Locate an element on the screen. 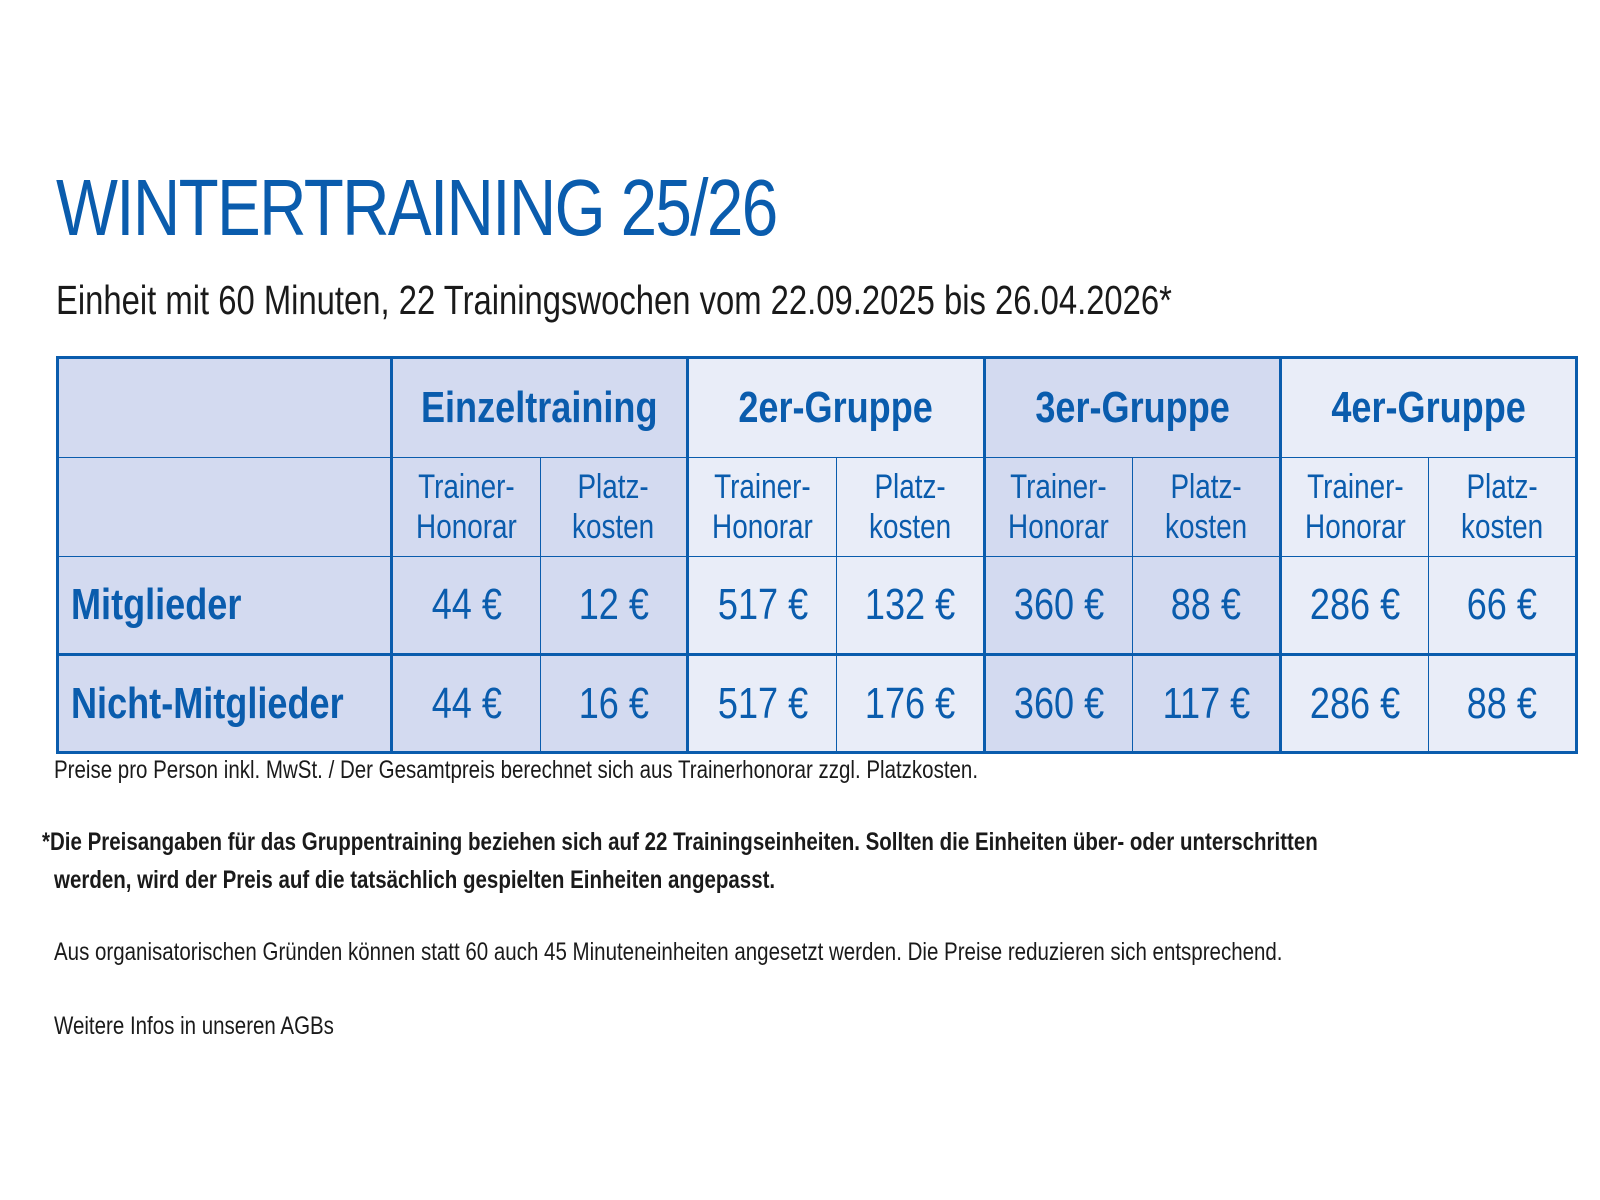 This screenshot has height=1200, width=1600. group-header-3er: 3er-Gruppe is located at coordinates (1131, 407).